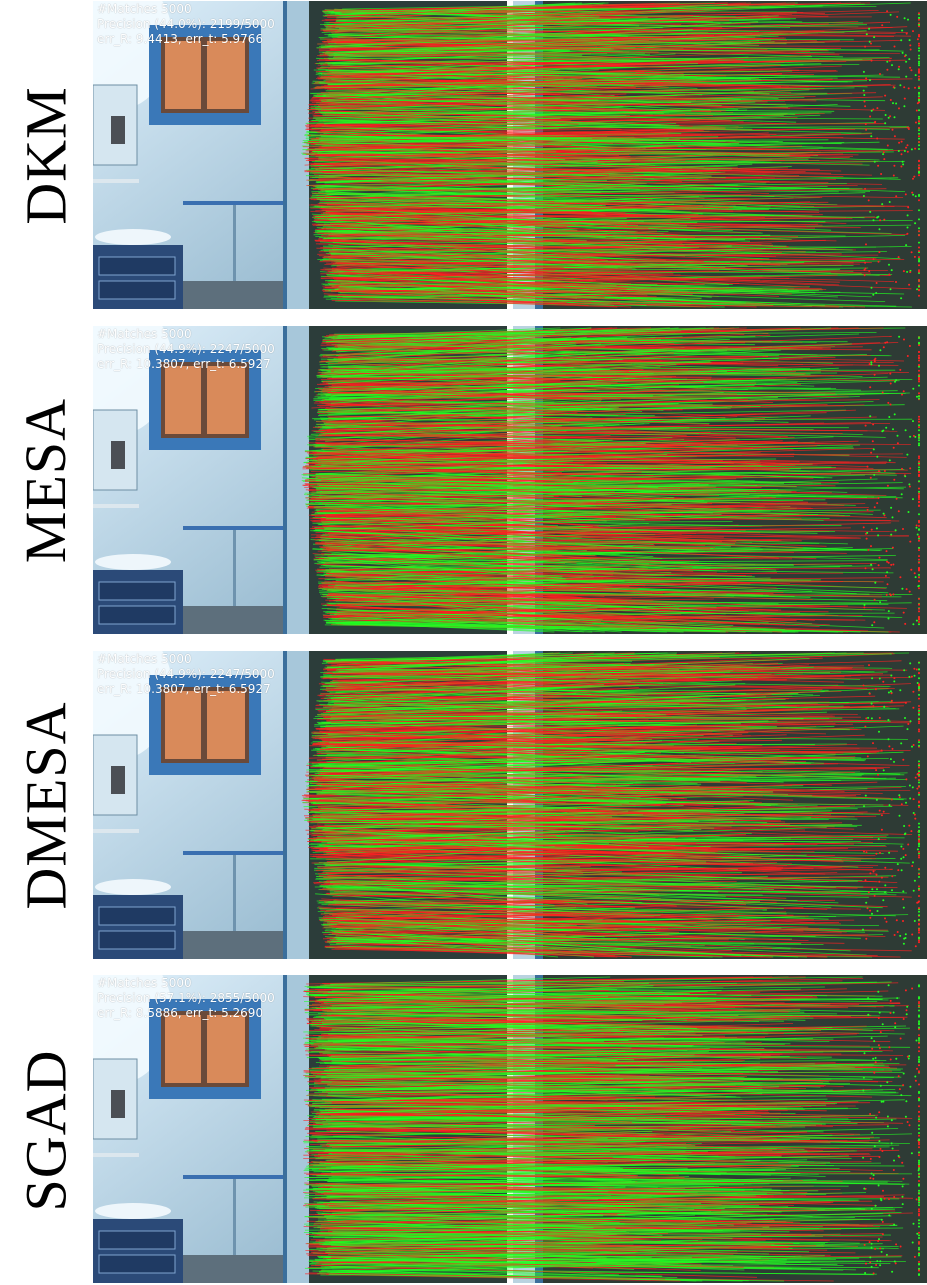 The image size is (927, 1285). I want to click on method-label-sgad: SGAD, so click(46, 1130).